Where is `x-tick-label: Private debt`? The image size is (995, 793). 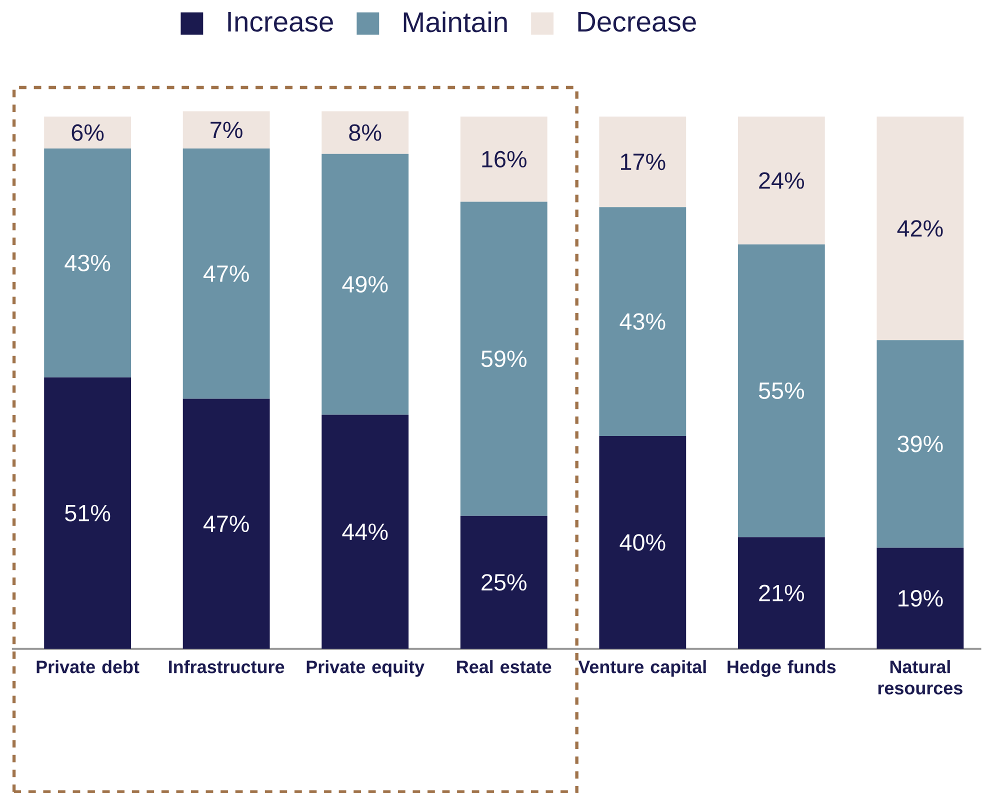 x-tick-label: Private debt is located at coordinates (88, 667).